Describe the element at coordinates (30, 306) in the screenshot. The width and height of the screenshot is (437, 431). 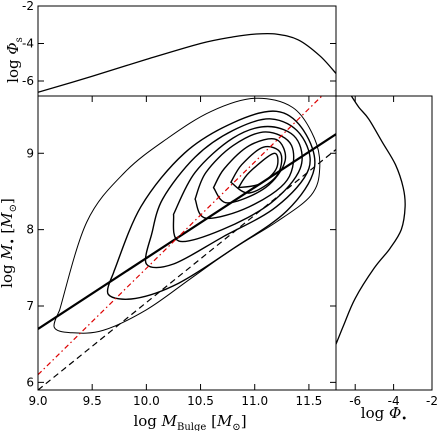
I see `main-y-tick-label: 7` at that location.